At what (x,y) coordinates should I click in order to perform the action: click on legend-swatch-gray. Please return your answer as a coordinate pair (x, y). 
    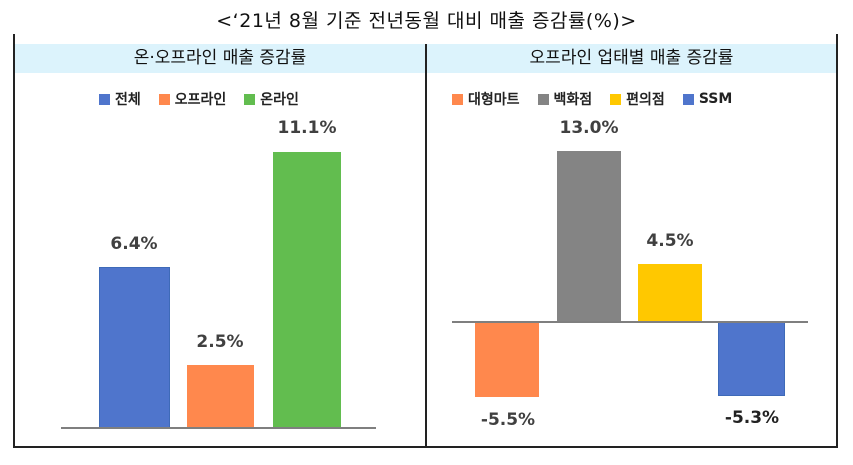
    Looking at the image, I should click on (543, 99).